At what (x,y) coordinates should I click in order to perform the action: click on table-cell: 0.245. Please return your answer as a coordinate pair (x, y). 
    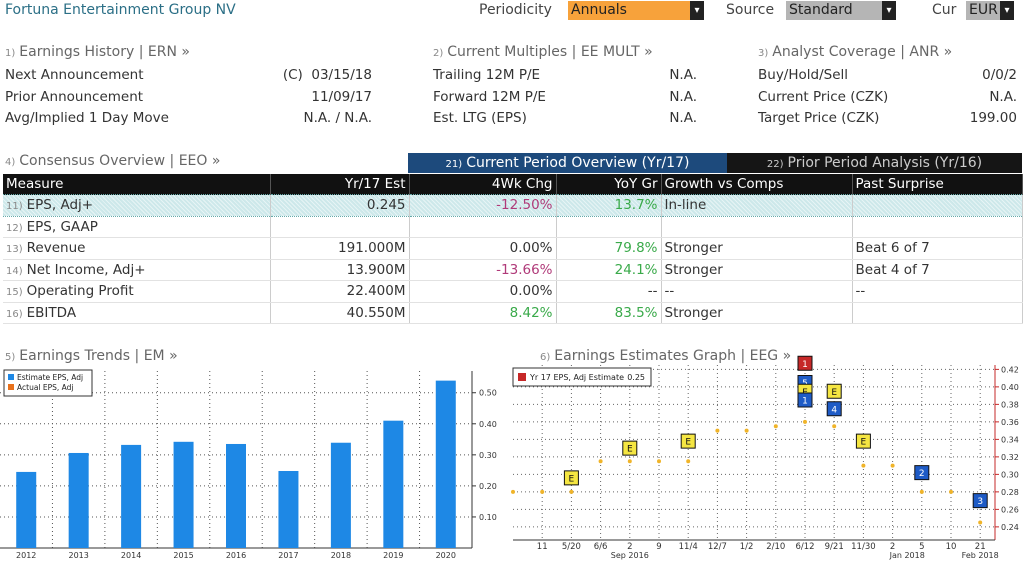
    Looking at the image, I should click on (340, 205).